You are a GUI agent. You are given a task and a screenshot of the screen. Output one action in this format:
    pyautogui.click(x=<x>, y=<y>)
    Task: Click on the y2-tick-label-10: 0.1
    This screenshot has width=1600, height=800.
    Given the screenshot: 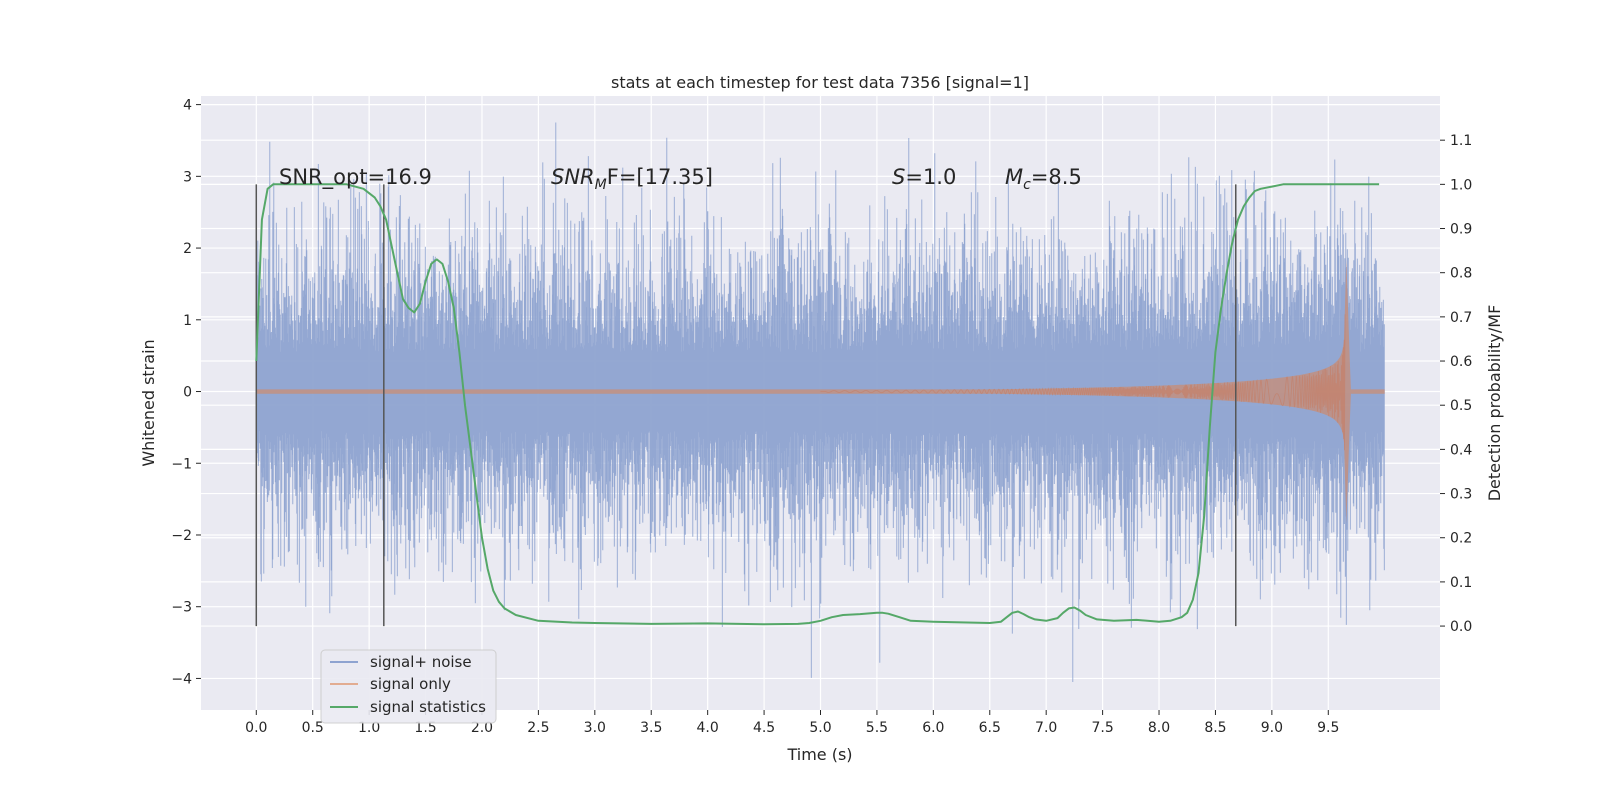 What is the action you would take?
    pyautogui.click(x=1461, y=583)
    